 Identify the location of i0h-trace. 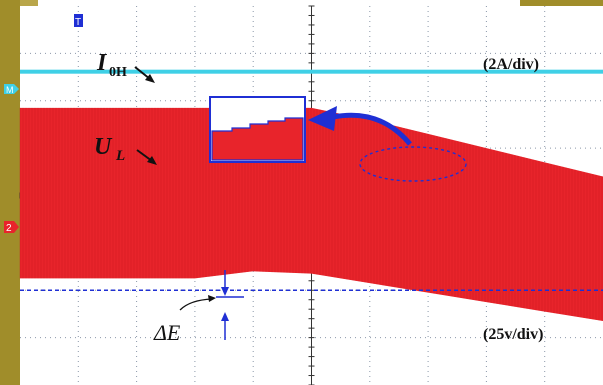
(311, 71).